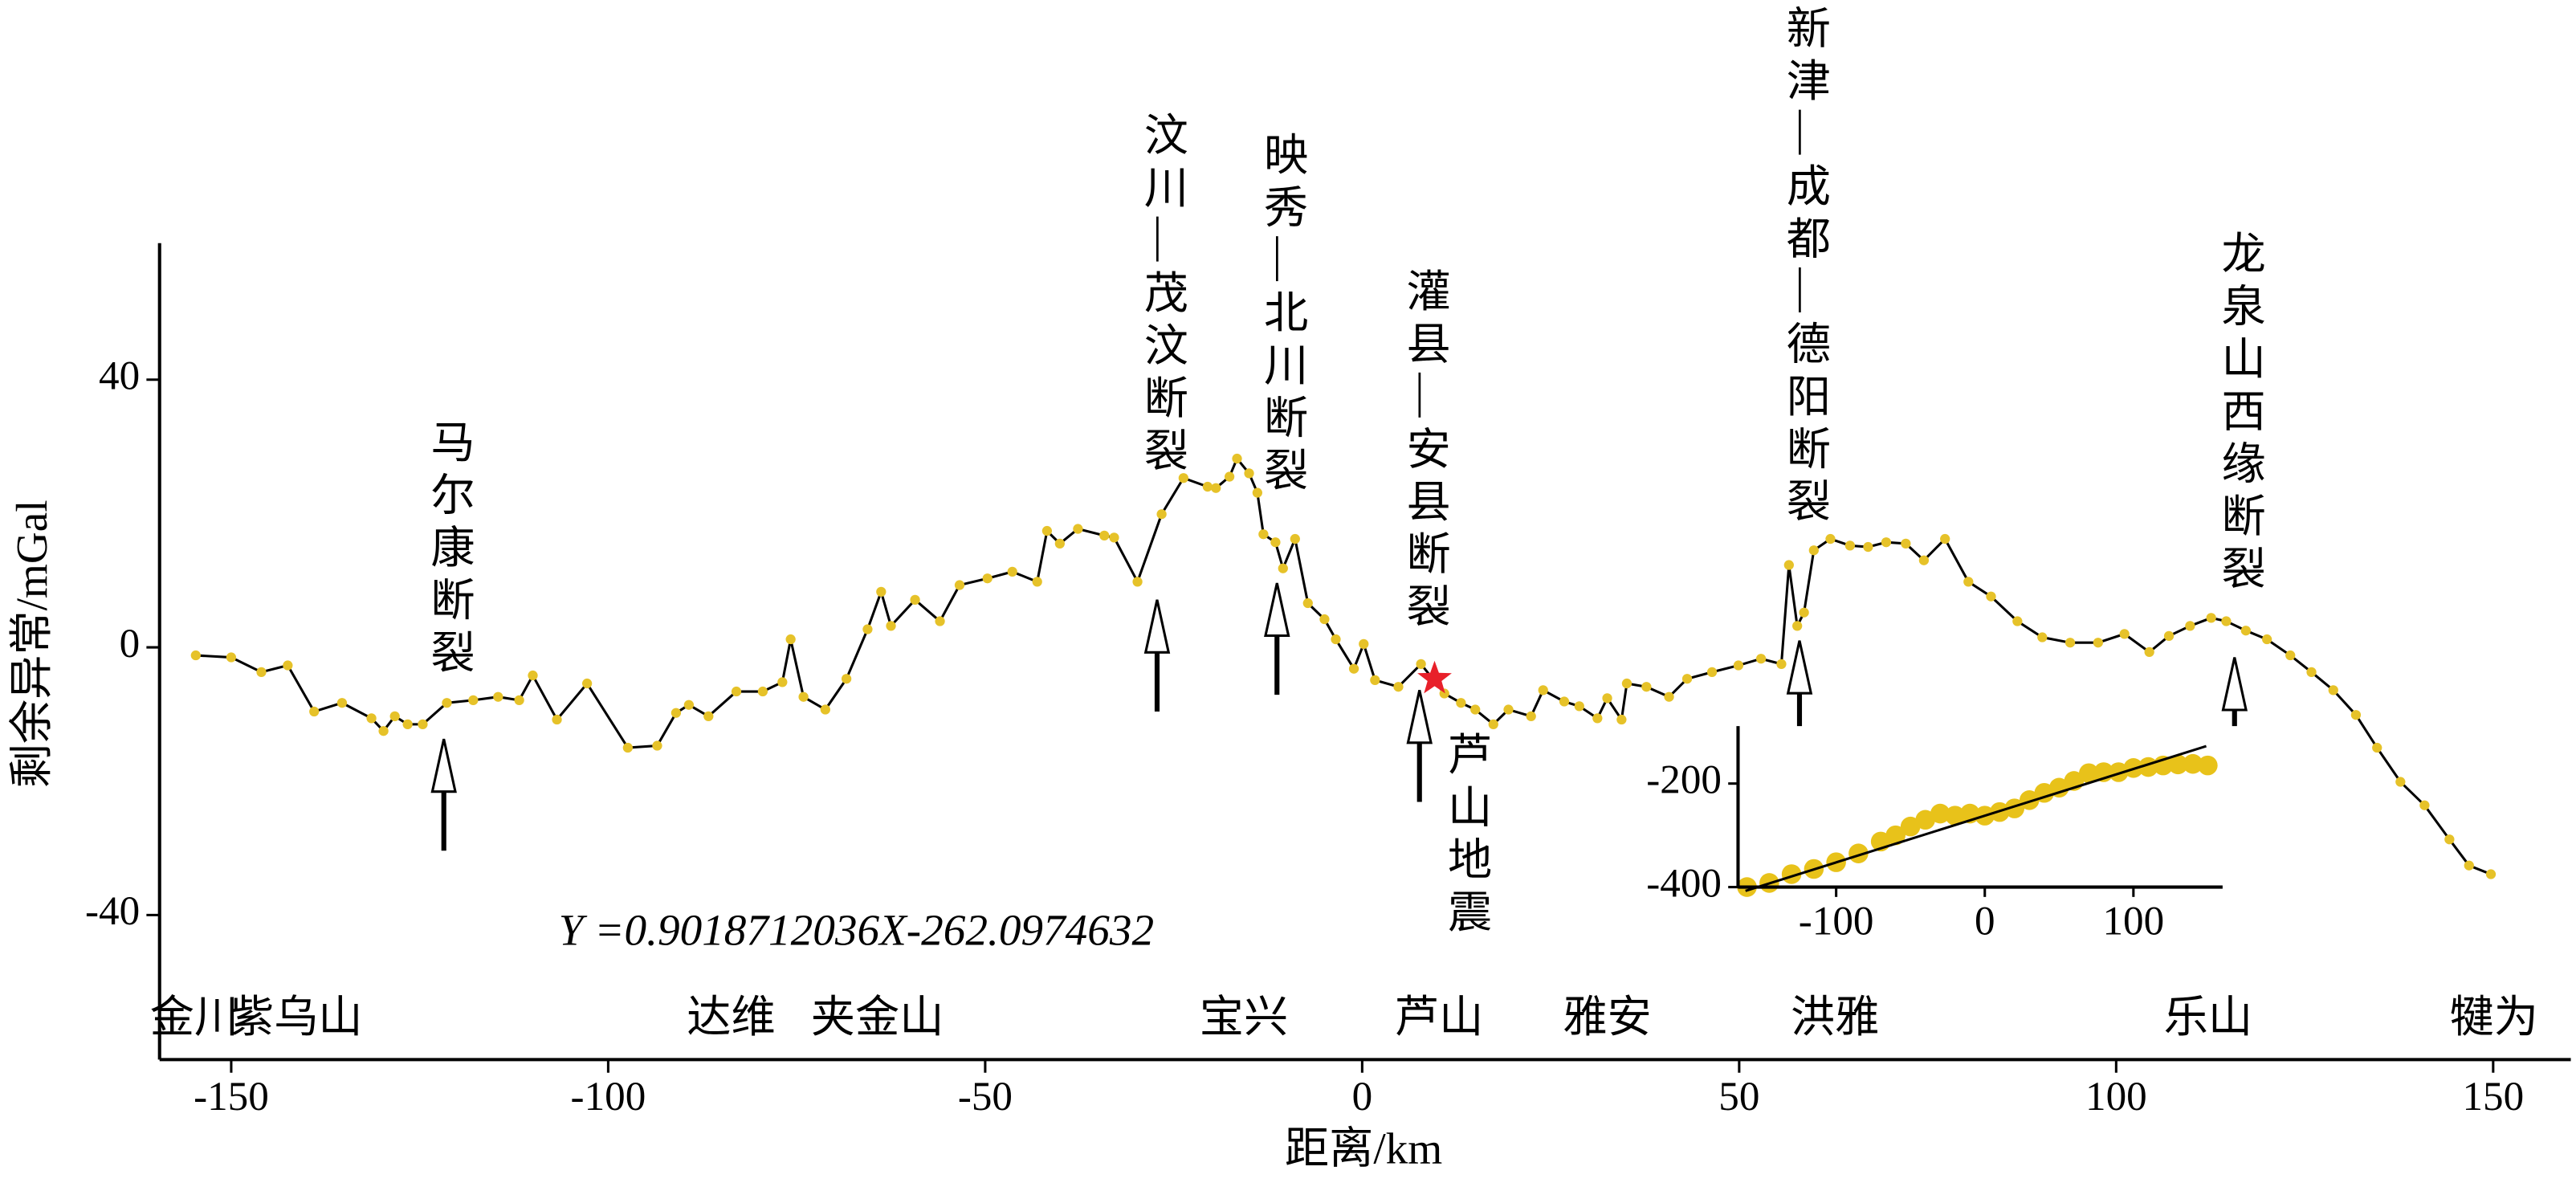  I want to click on fault-label: 汶川—茂汶断裂, so click(1162, 295).